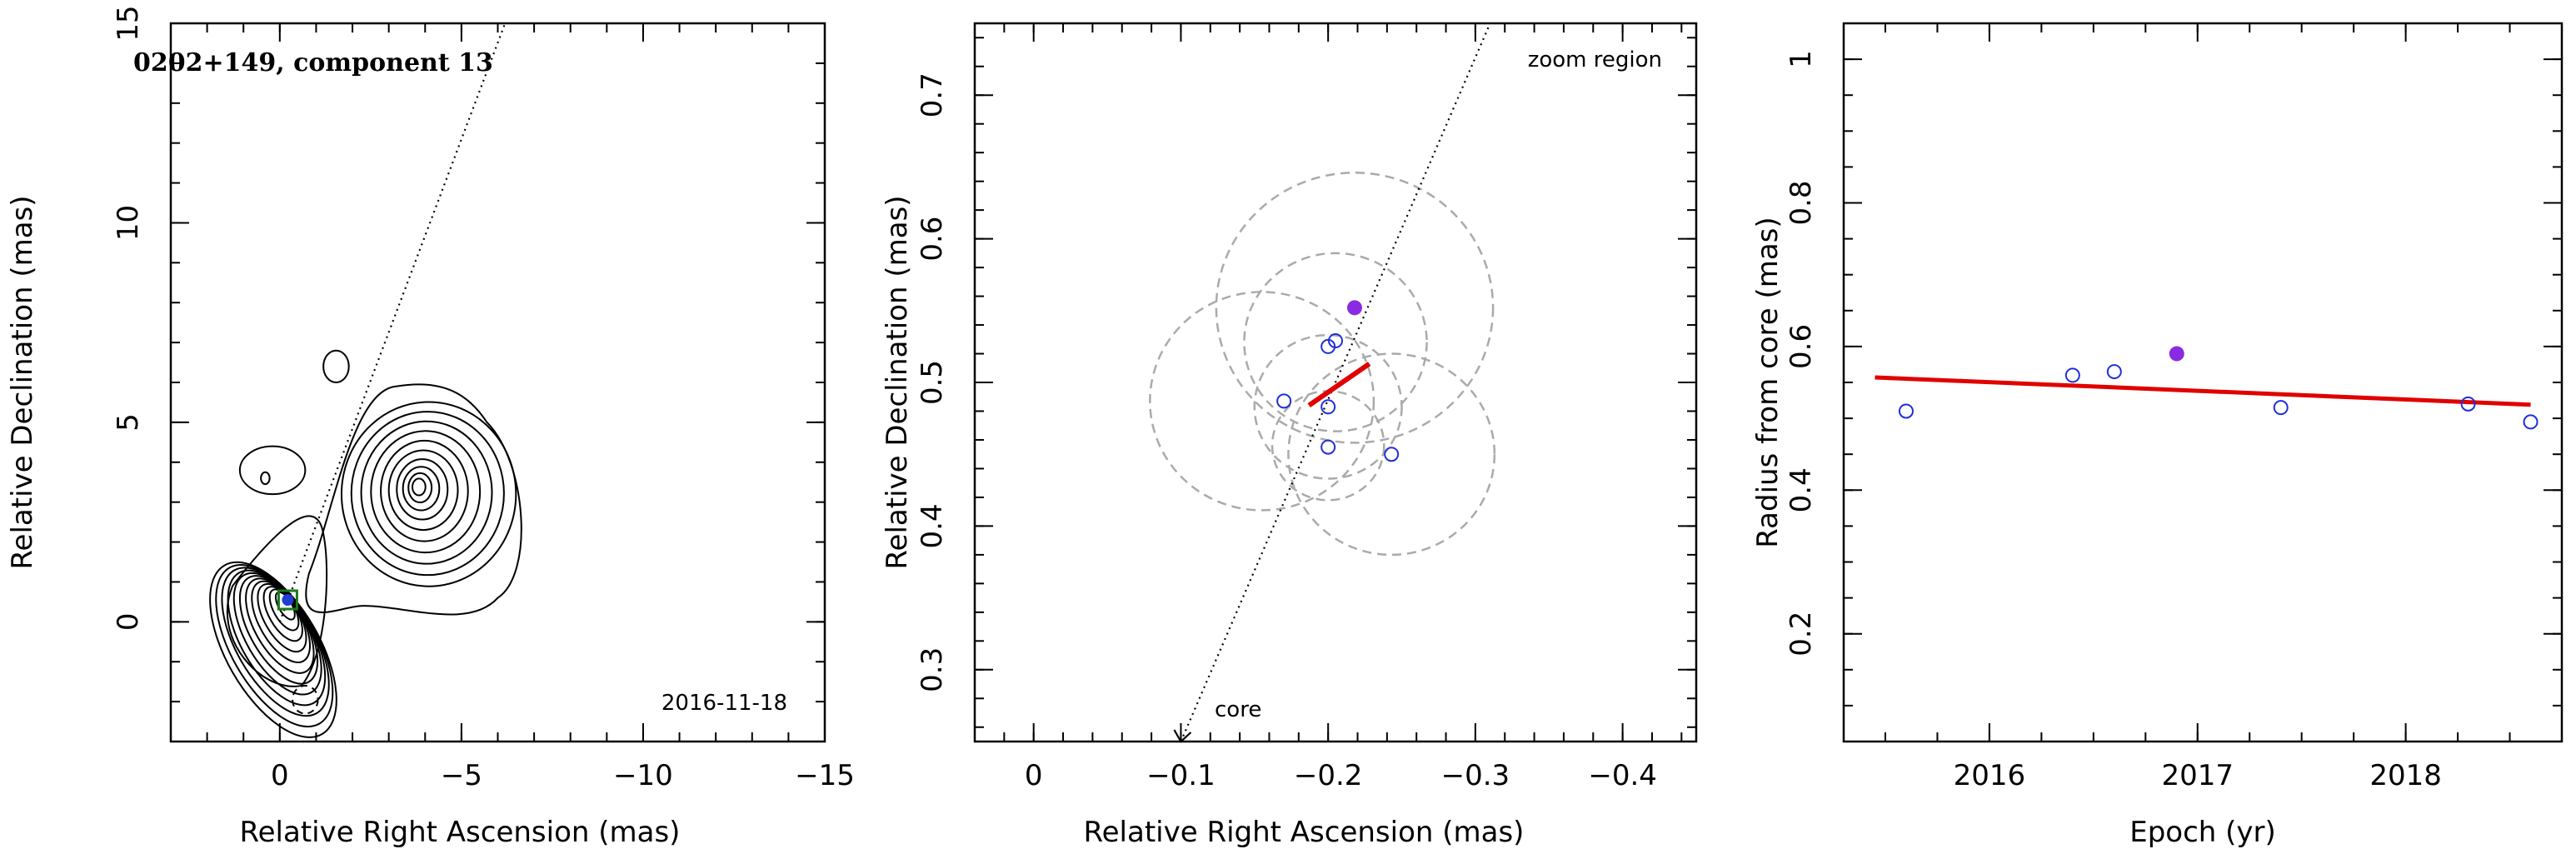 The width and height of the screenshot is (2576, 854). I want to click on core-direction-line, so click(1335, 382).